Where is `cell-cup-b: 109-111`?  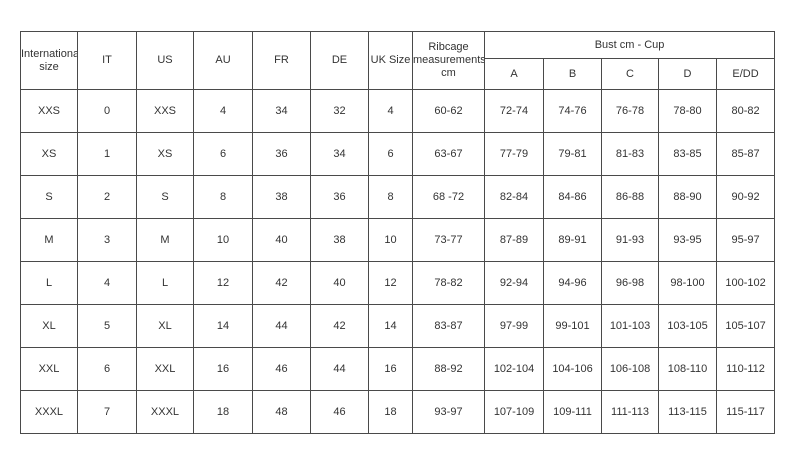 cell-cup-b: 109-111 is located at coordinates (572, 412).